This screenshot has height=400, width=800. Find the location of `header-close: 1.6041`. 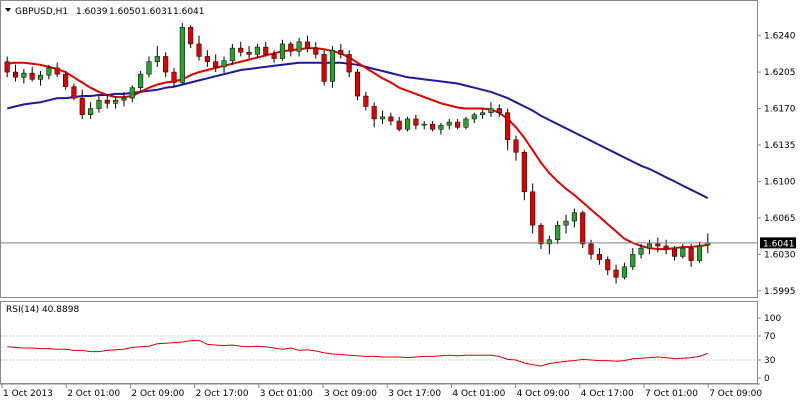

header-close: 1.6041 is located at coordinates (189, 12).